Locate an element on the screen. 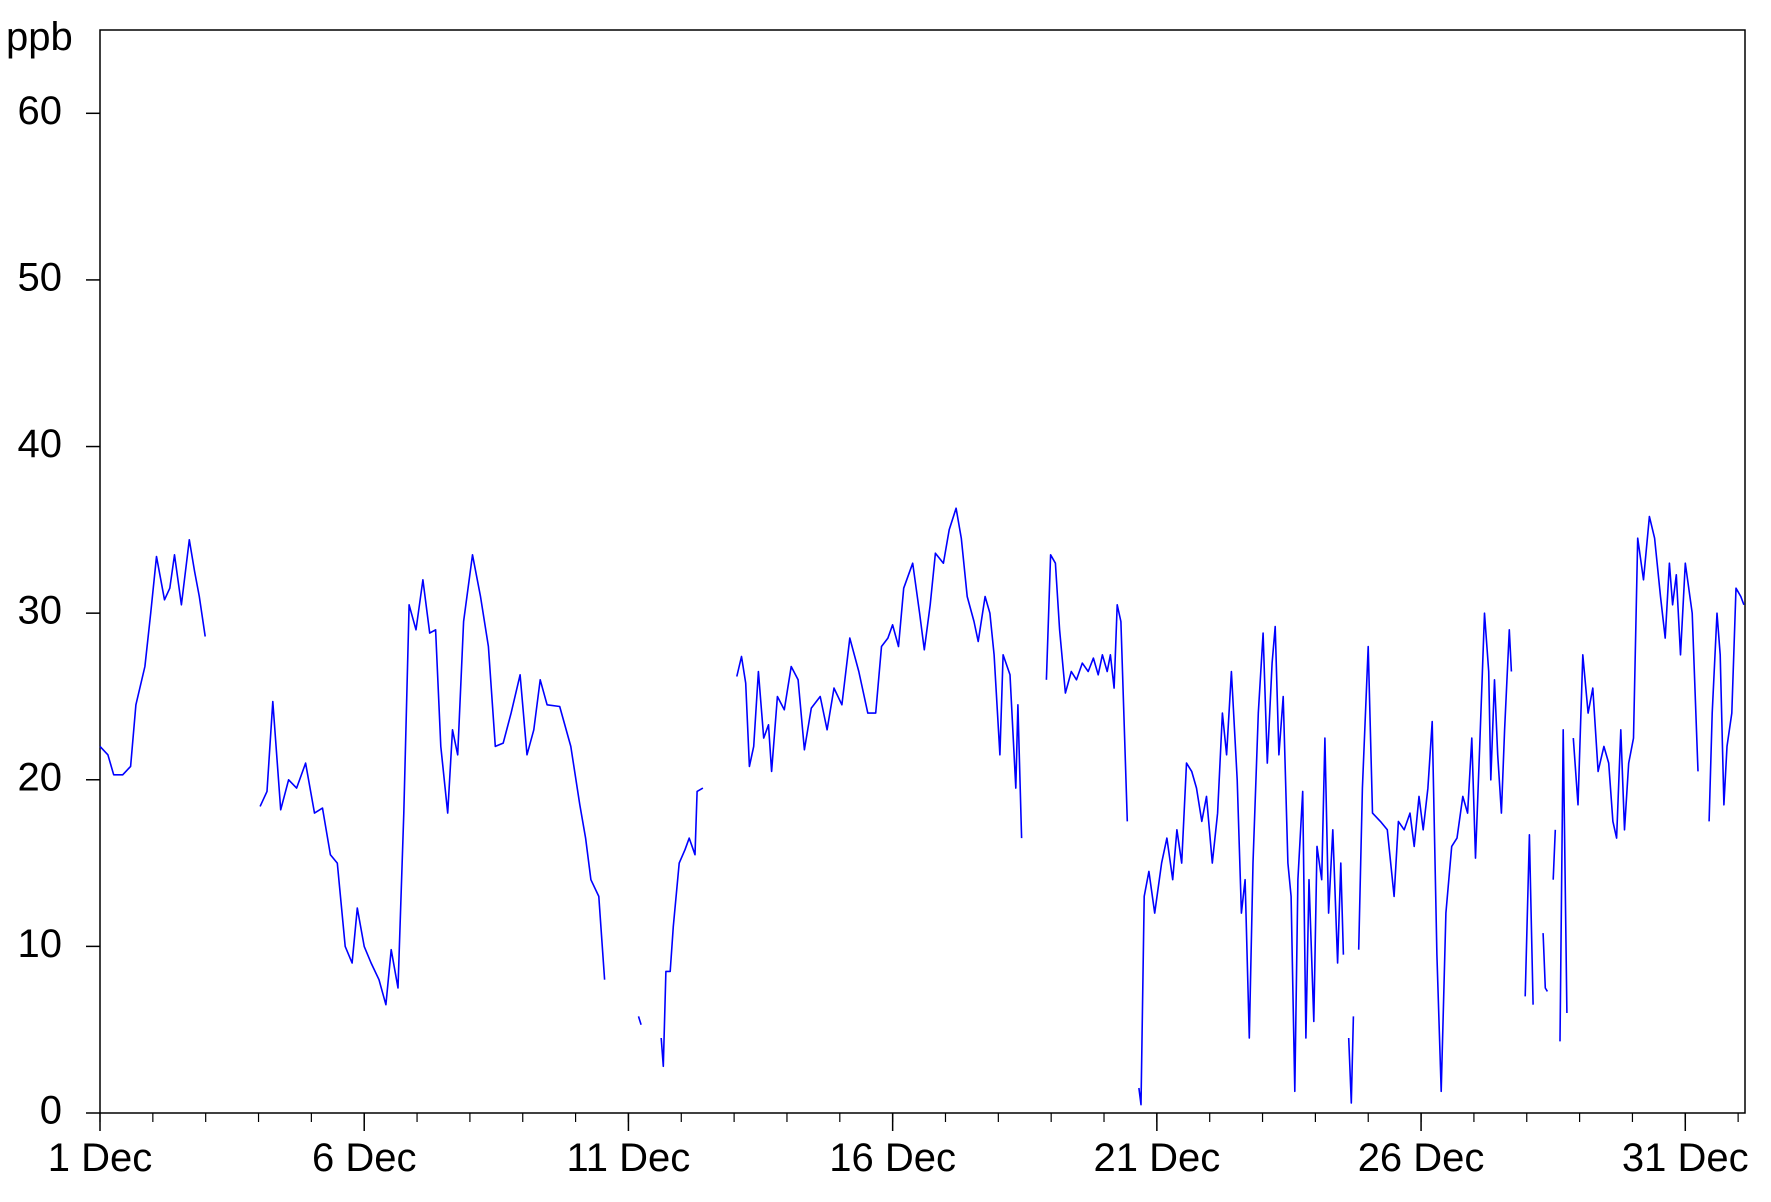  y-tick-label: 30 is located at coordinates (40, 611).